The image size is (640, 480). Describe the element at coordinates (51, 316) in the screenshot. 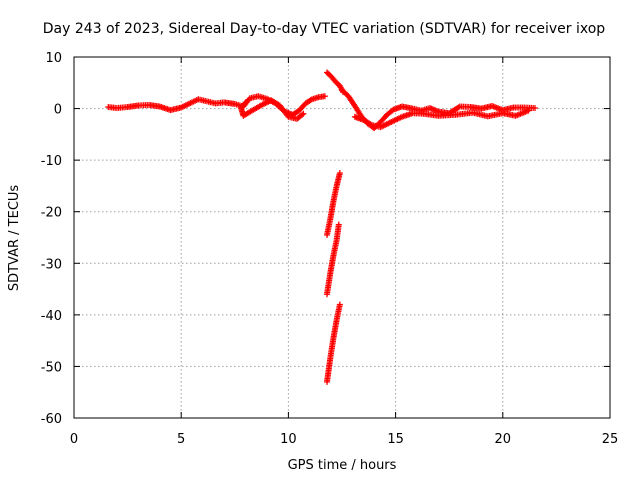

I see `y-tick-label: -40` at that location.